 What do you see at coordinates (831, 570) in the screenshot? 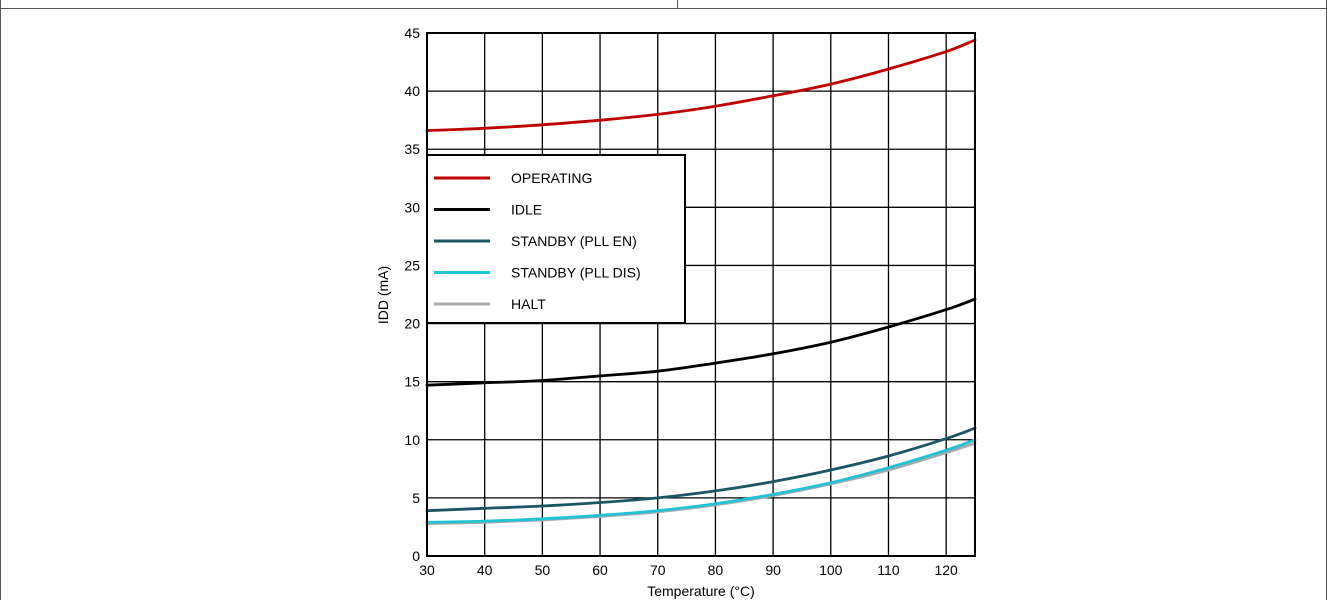
I see `x-tick-label: 100` at bounding box center [831, 570].